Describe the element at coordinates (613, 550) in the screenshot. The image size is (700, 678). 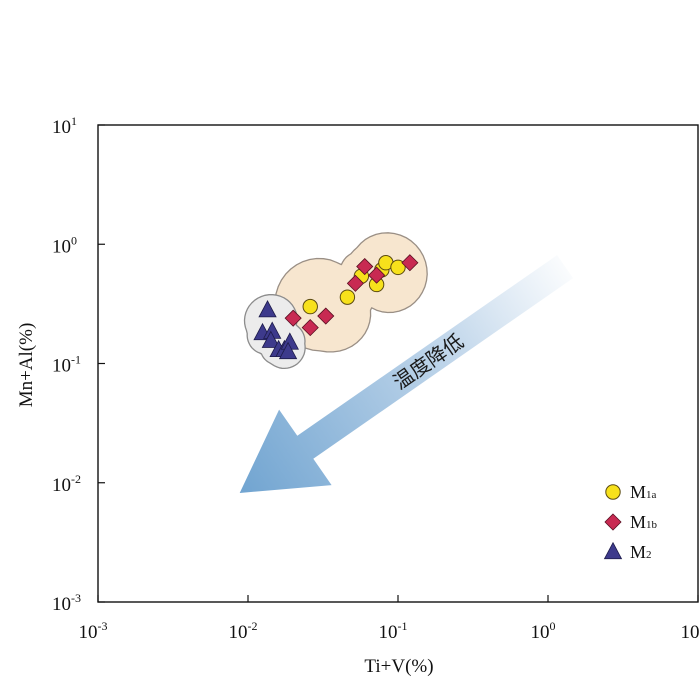
I see `legend-marker-m2` at that location.